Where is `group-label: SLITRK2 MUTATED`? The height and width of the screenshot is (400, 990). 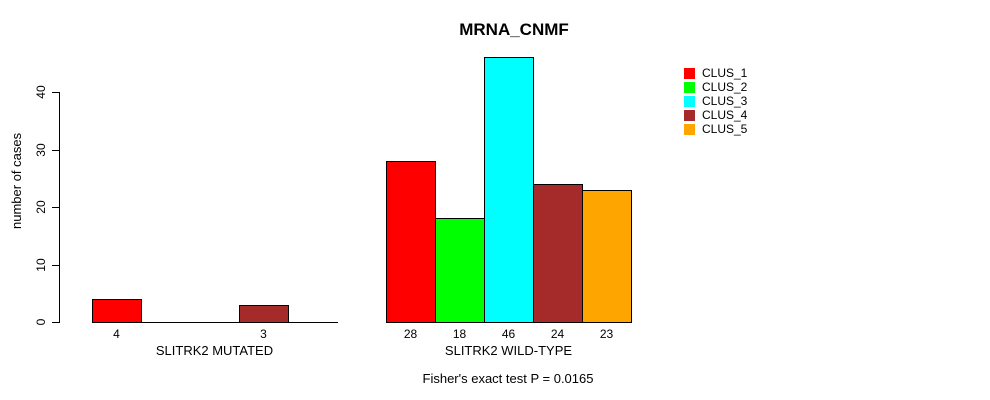
group-label: SLITRK2 MUTATED is located at coordinates (214, 350).